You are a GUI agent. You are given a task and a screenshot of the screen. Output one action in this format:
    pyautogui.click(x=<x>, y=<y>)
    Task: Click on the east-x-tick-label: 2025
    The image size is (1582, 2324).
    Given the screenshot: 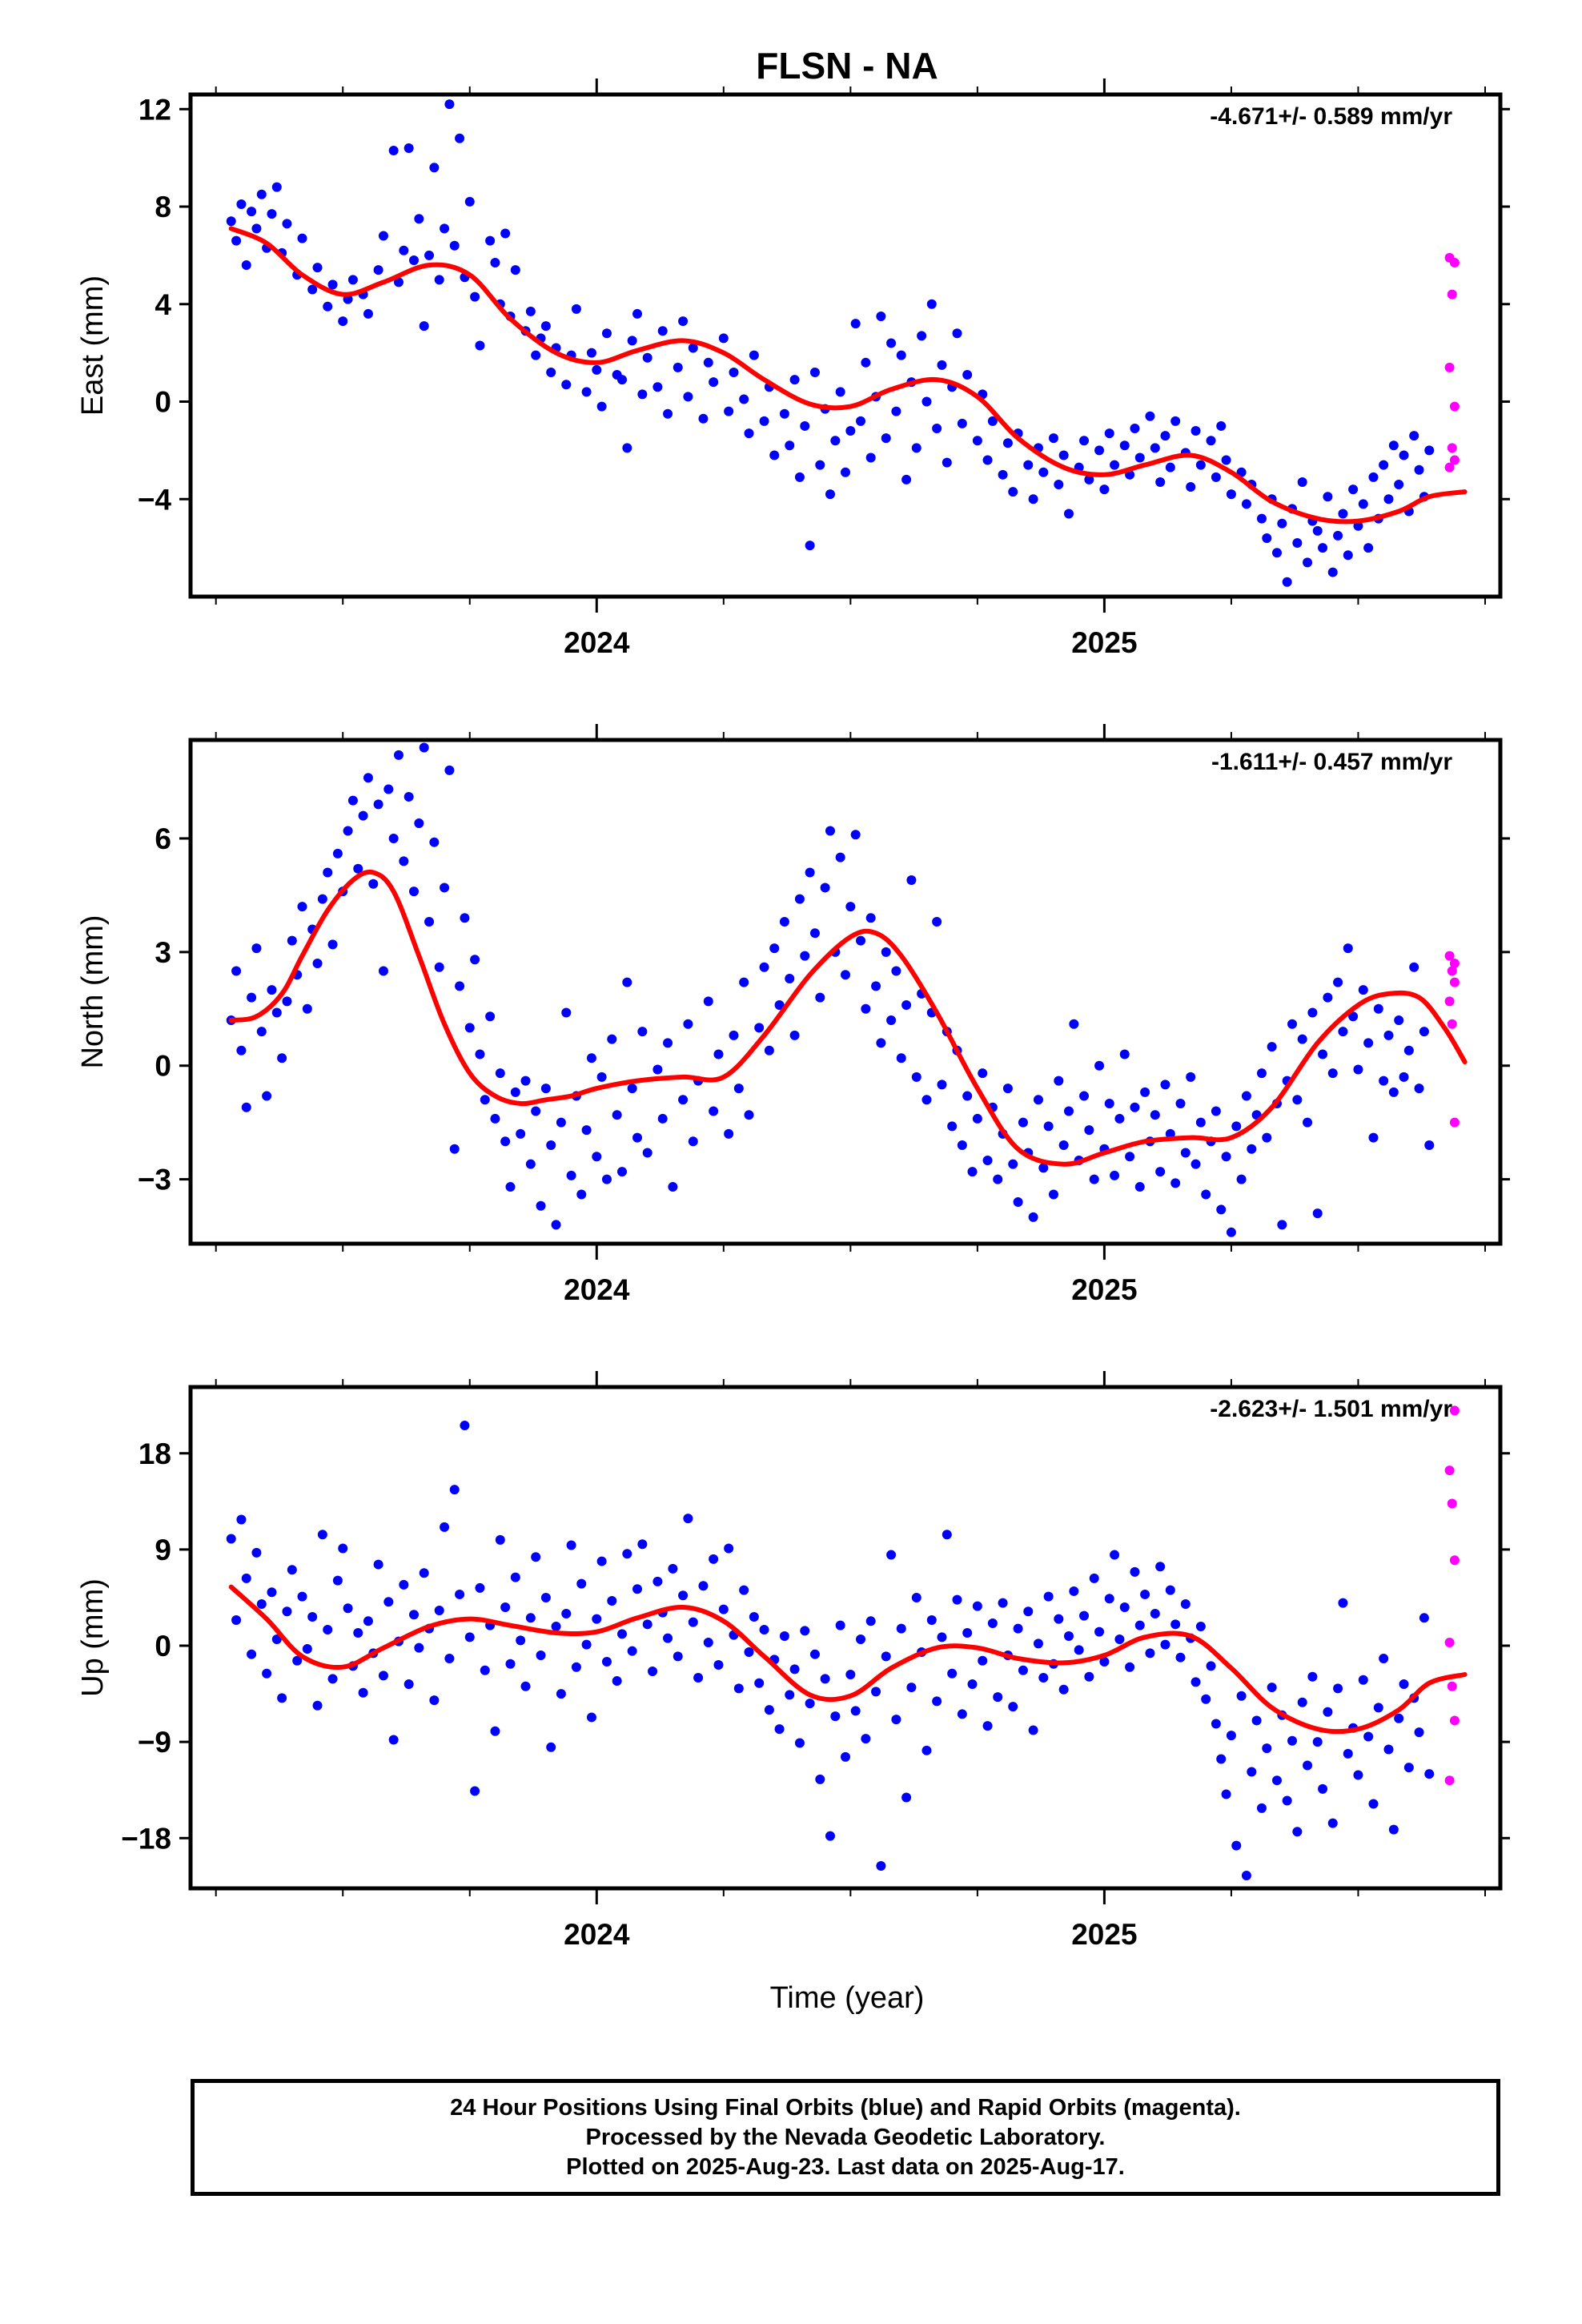 What is the action you would take?
    pyautogui.click(x=1104, y=642)
    